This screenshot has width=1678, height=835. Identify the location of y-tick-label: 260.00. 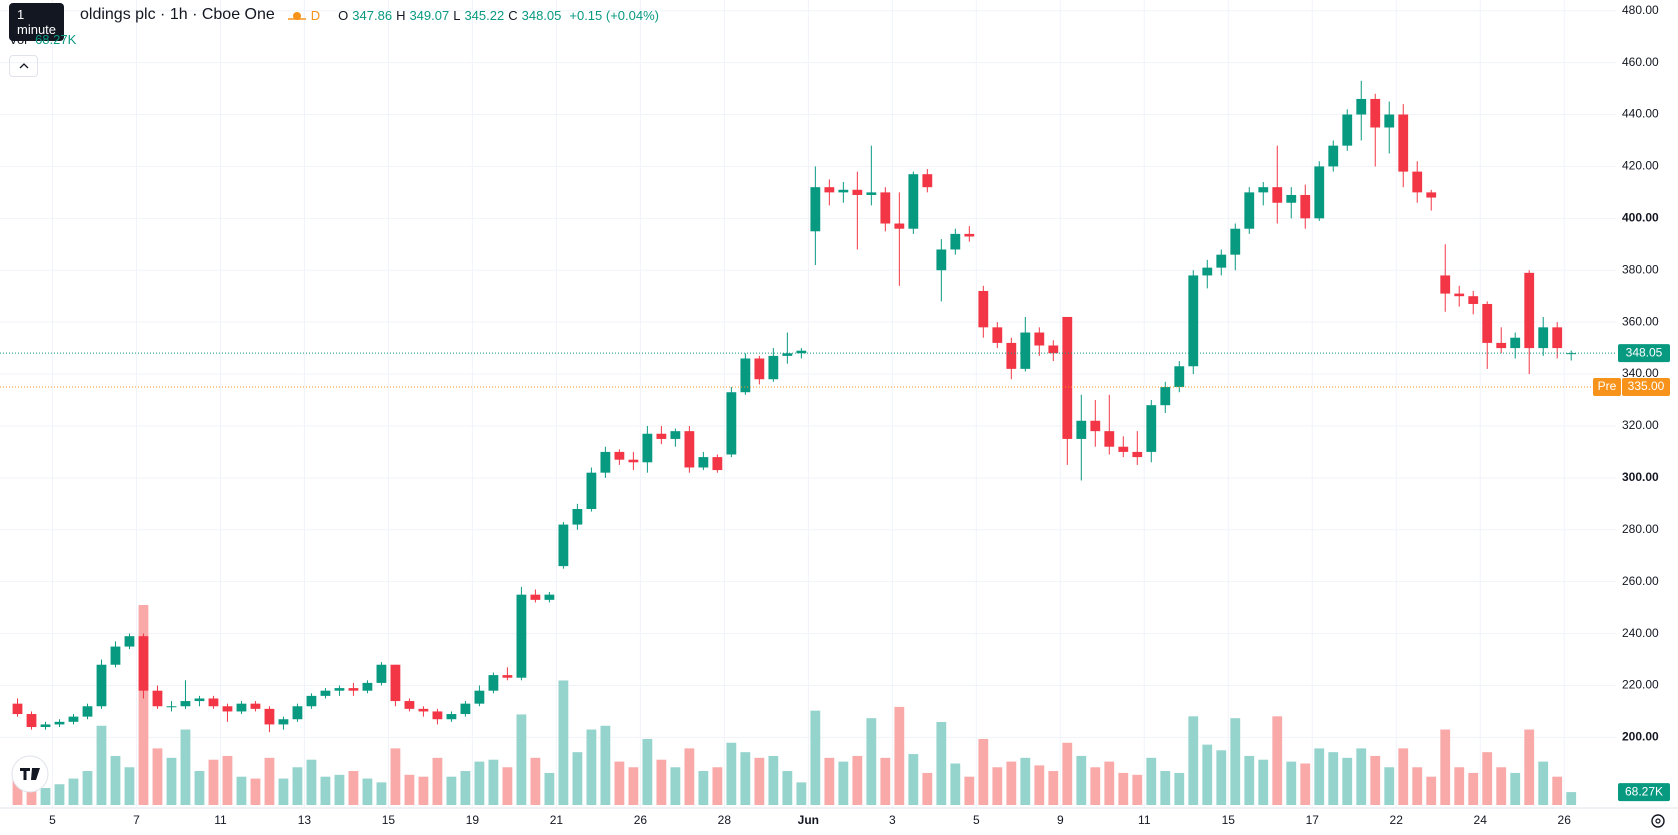
(1640, 581).